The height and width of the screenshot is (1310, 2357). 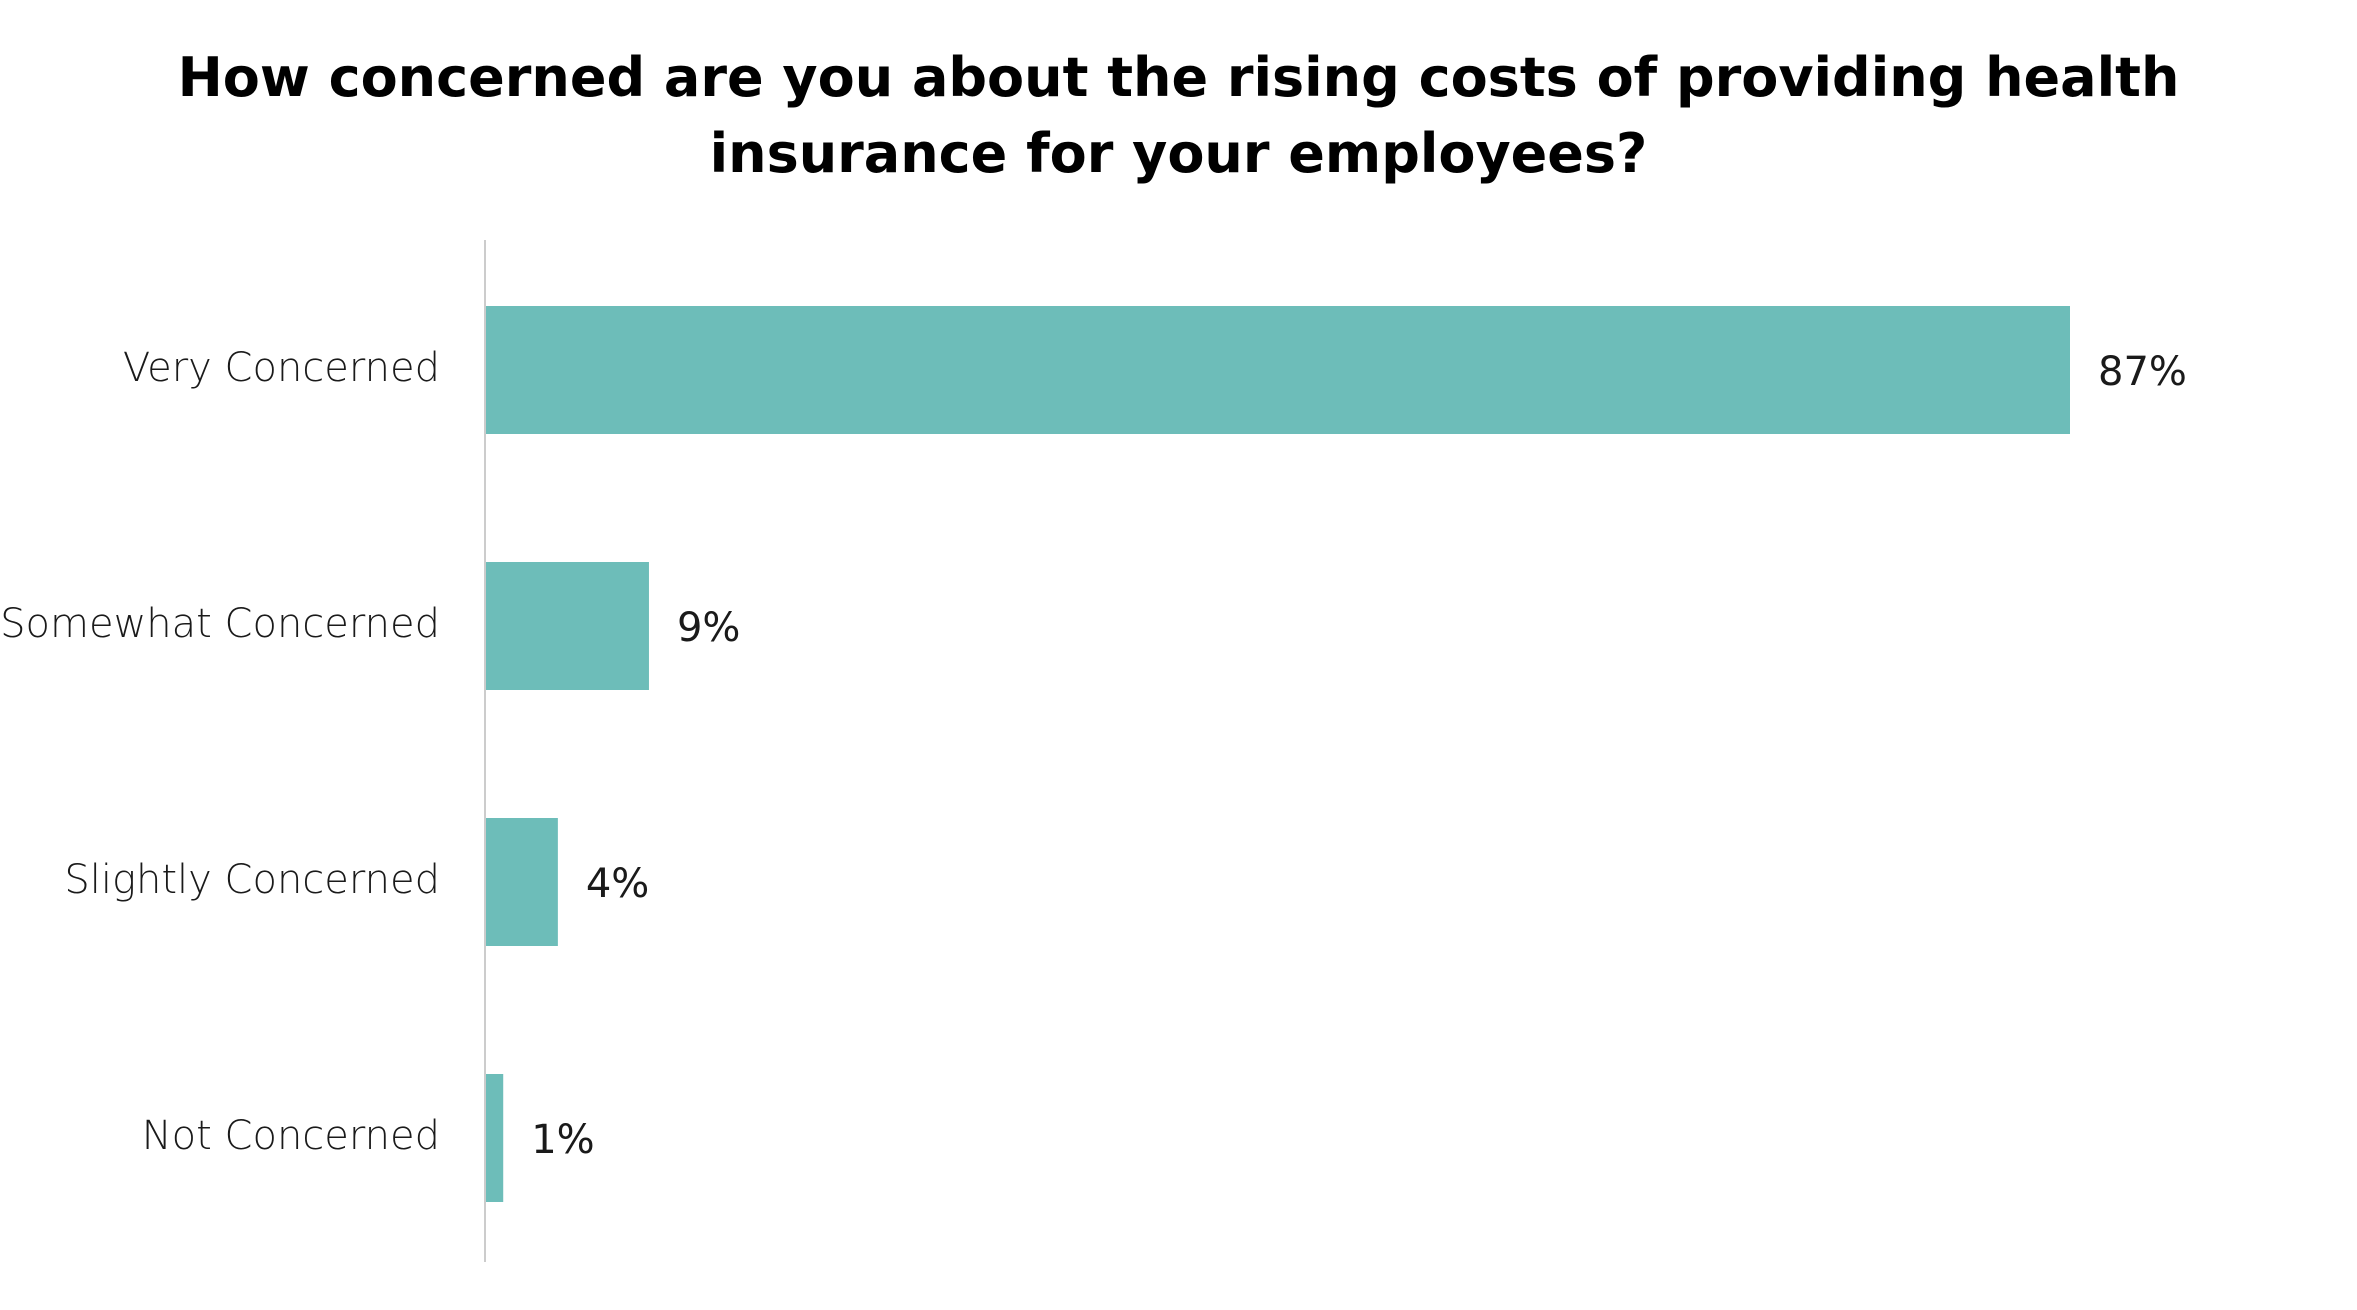 I want to click on category-label-slightly-concerned: Slightly Concerned, so click(x=252, y=880).